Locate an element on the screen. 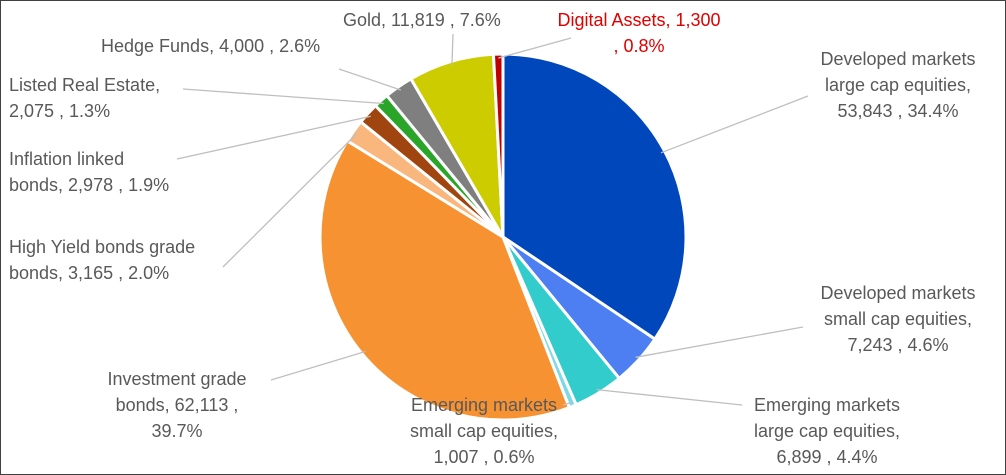 Image resolution: width=1006 pixels, height=475 pixels. slice-label-line: Investment grade is located at coordinates (176, 379).